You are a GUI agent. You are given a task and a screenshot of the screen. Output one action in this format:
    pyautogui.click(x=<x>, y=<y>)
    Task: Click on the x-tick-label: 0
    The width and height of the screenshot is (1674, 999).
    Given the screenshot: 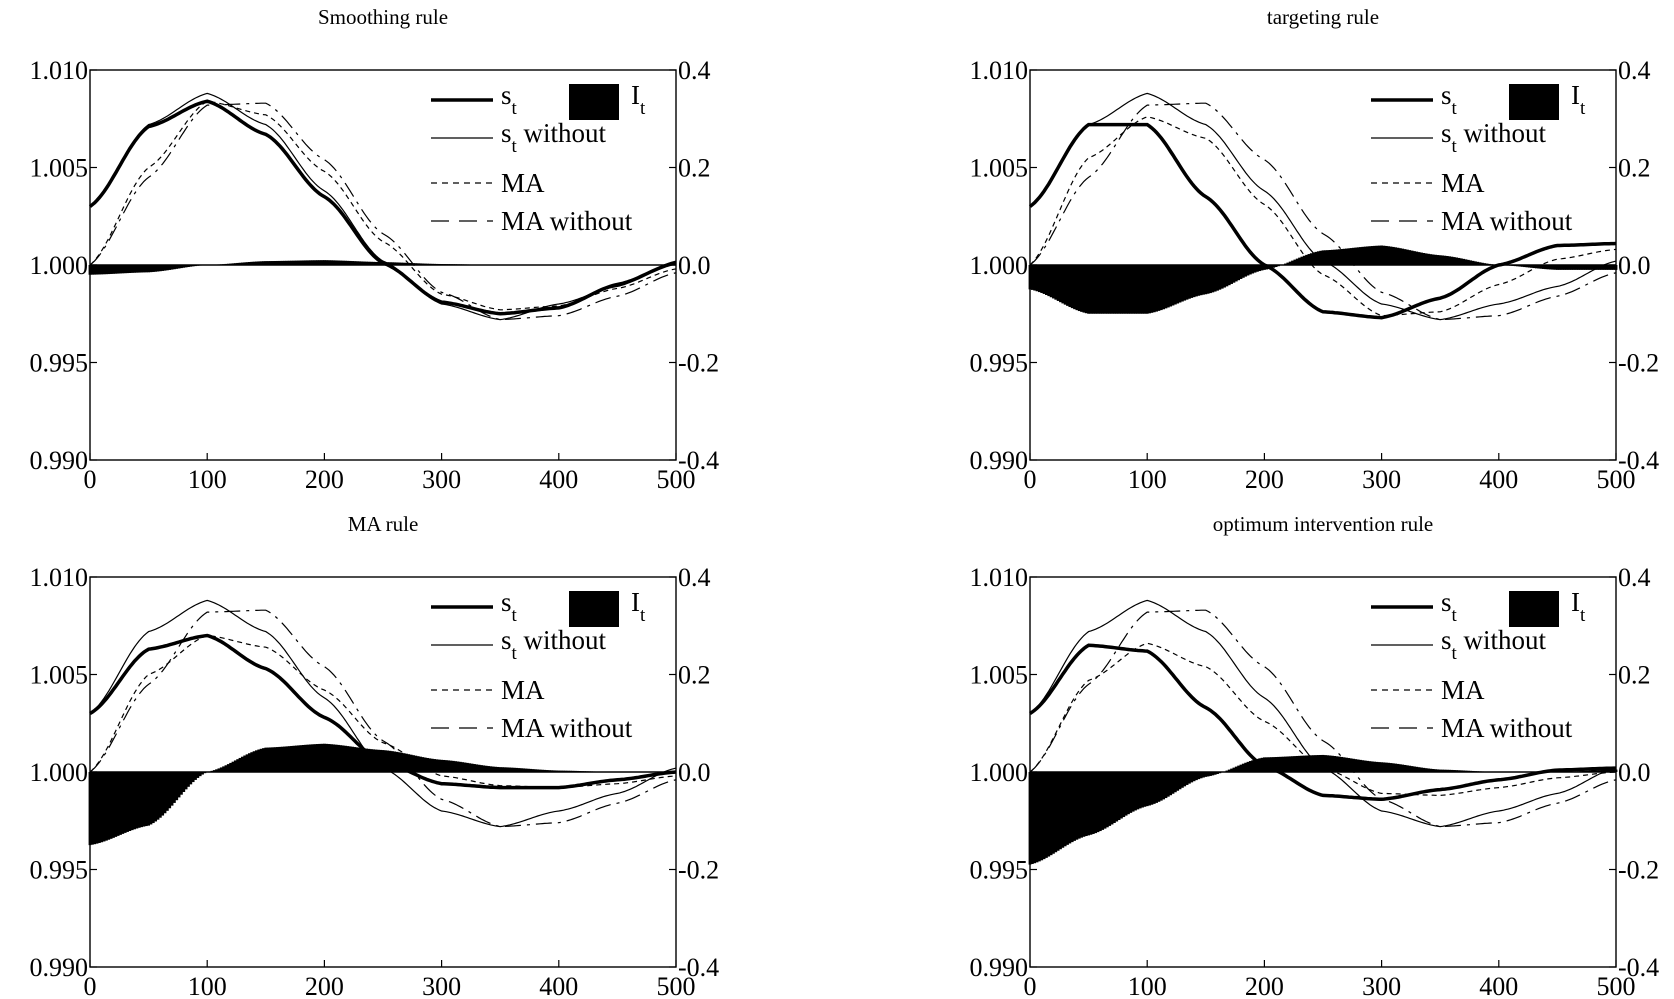 What is the action you would take?
    pyautogui.click(x=90, y=985)
    